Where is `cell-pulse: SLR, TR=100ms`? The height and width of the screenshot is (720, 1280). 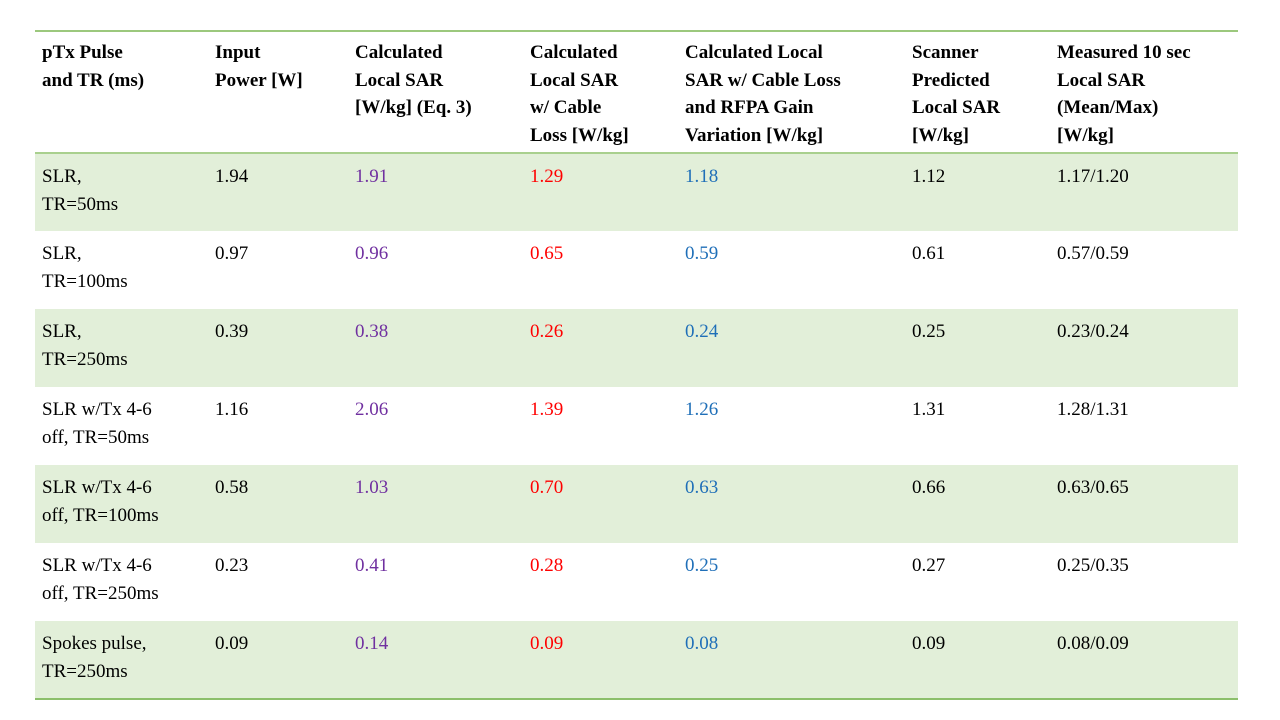
cell-pulse: SLR, TR=100ms is located at coordinates (85, 267).